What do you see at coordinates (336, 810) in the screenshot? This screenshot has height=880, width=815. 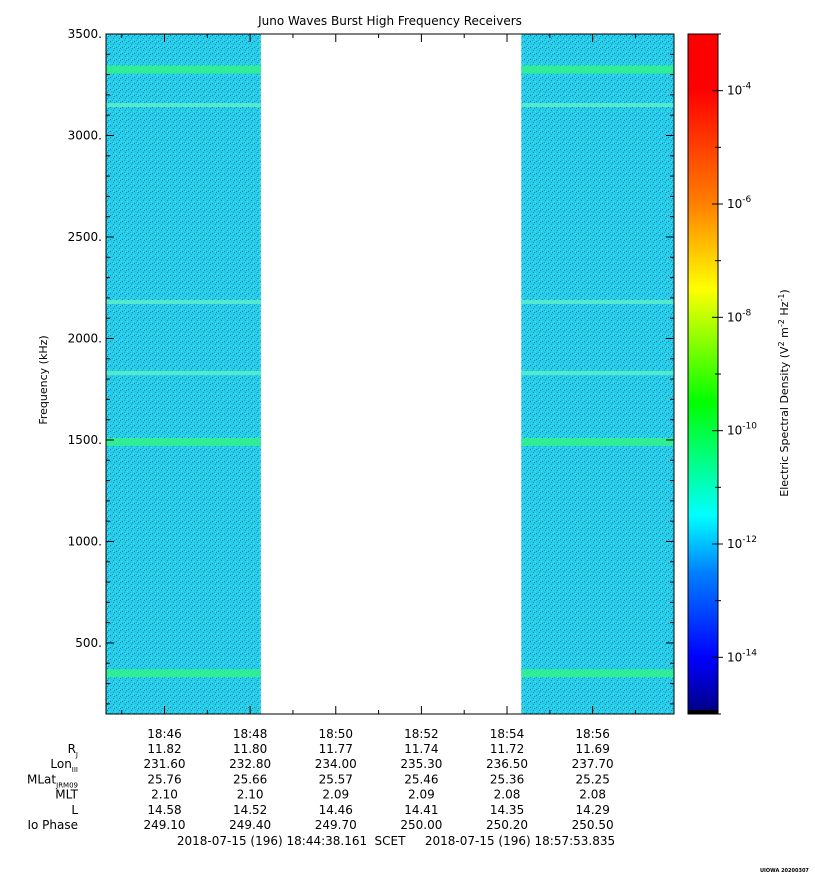 I see `ephemeris-value: 14.46` at bounding box center [336, 810].